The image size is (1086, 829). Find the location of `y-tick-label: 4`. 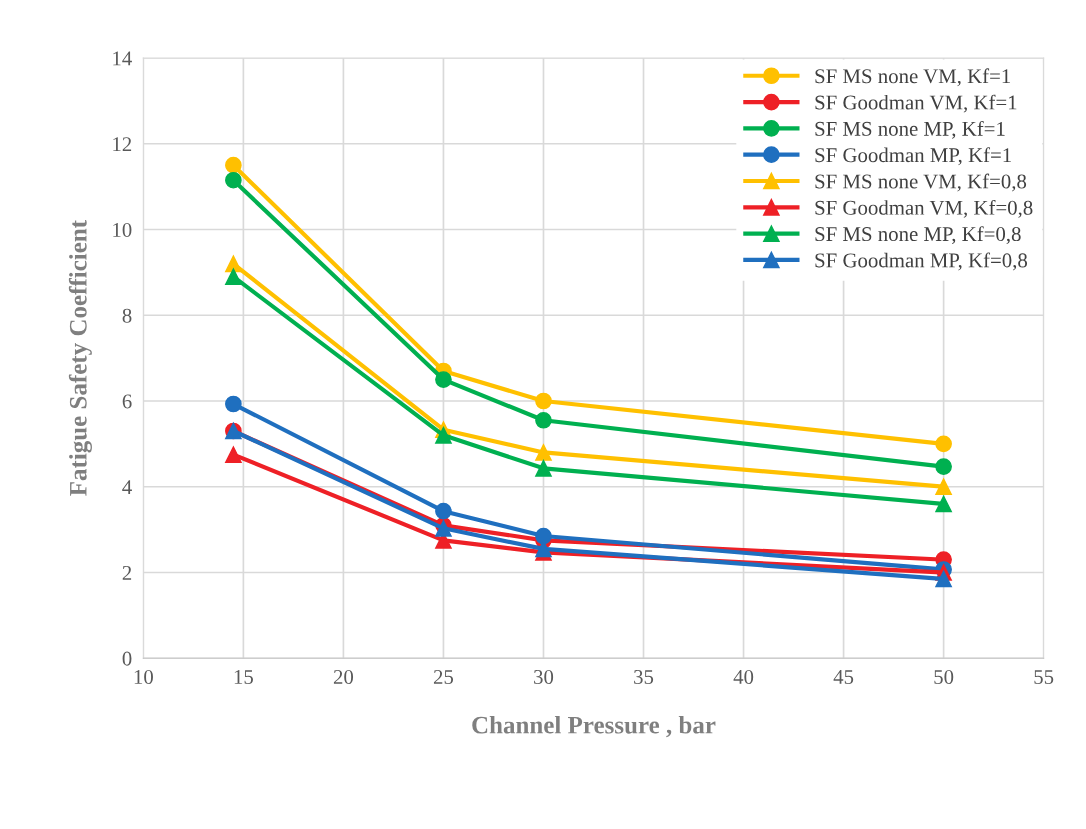

y-tick-label: 4 is located at coordinates (127, 487).